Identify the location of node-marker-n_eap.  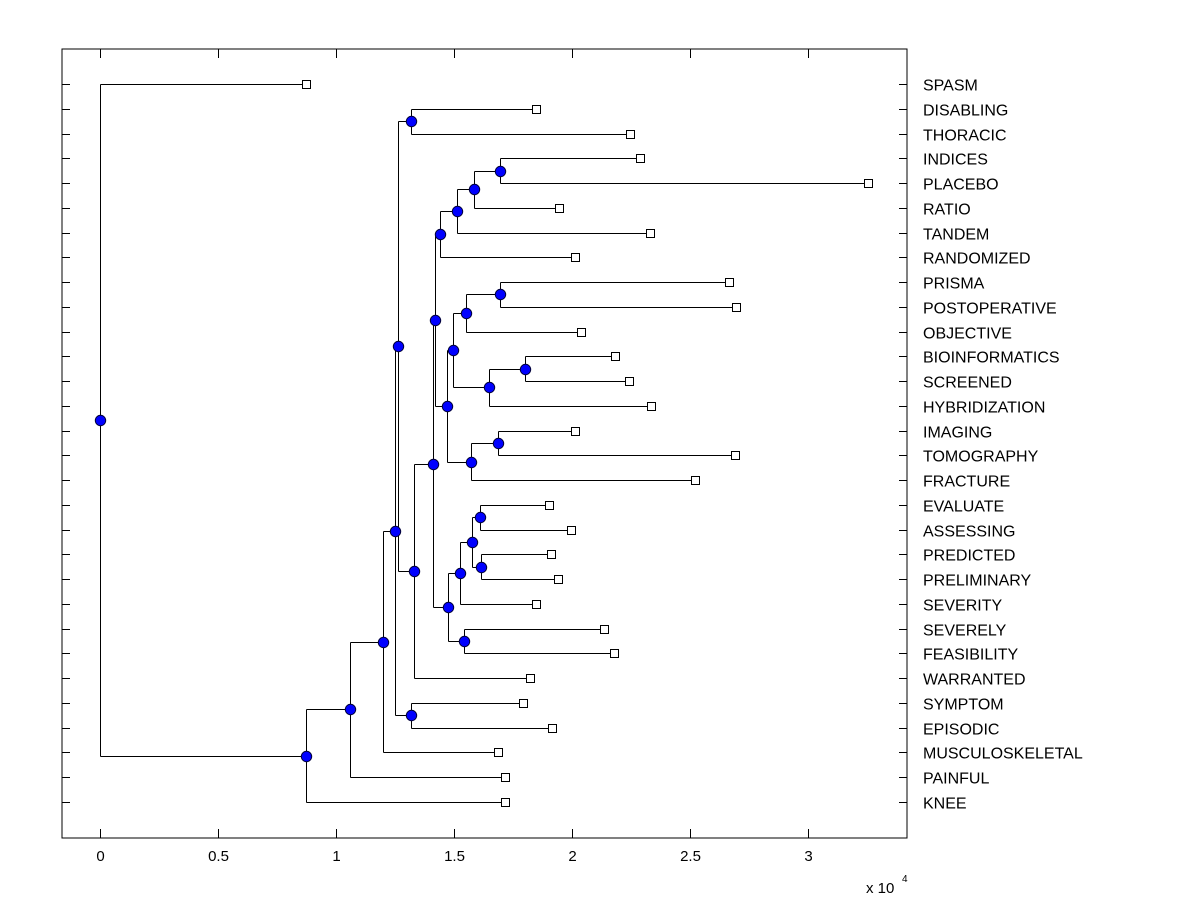
(472, 542).